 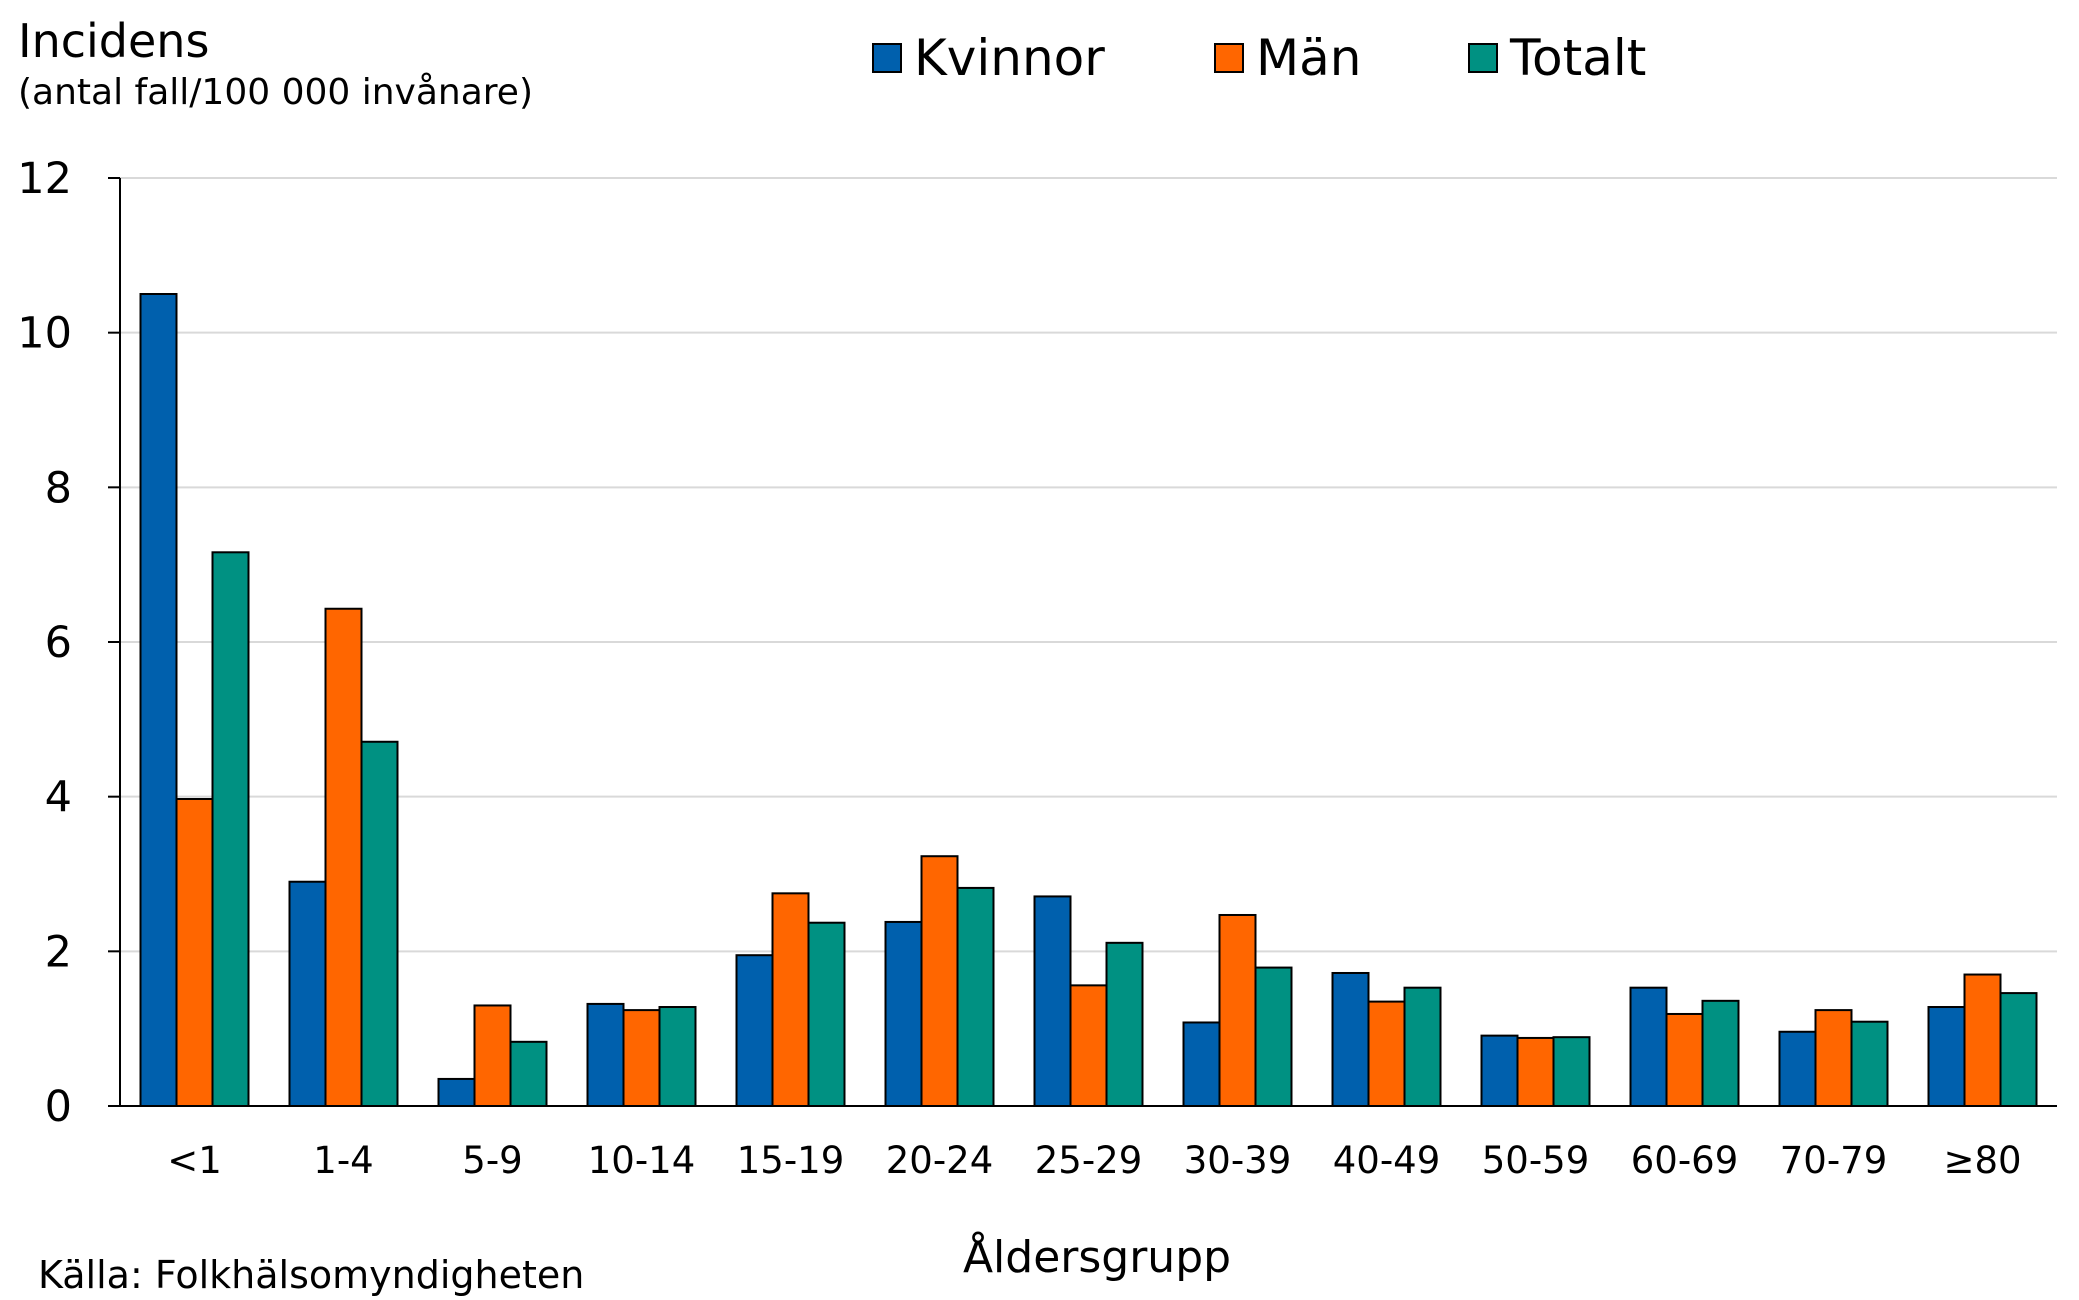 I want to click on x-tick-label: ≥80, so click(x=1982, y=1160).